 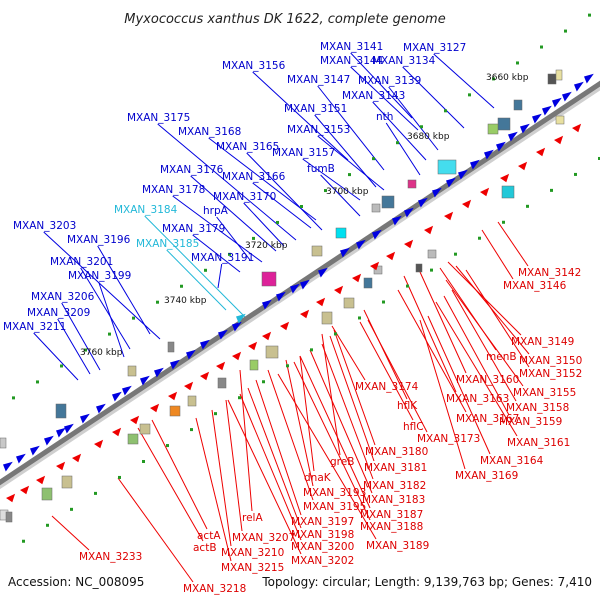 I want to click on gene-label-reverse: MXAN_3193, so click(x=334, y=493).